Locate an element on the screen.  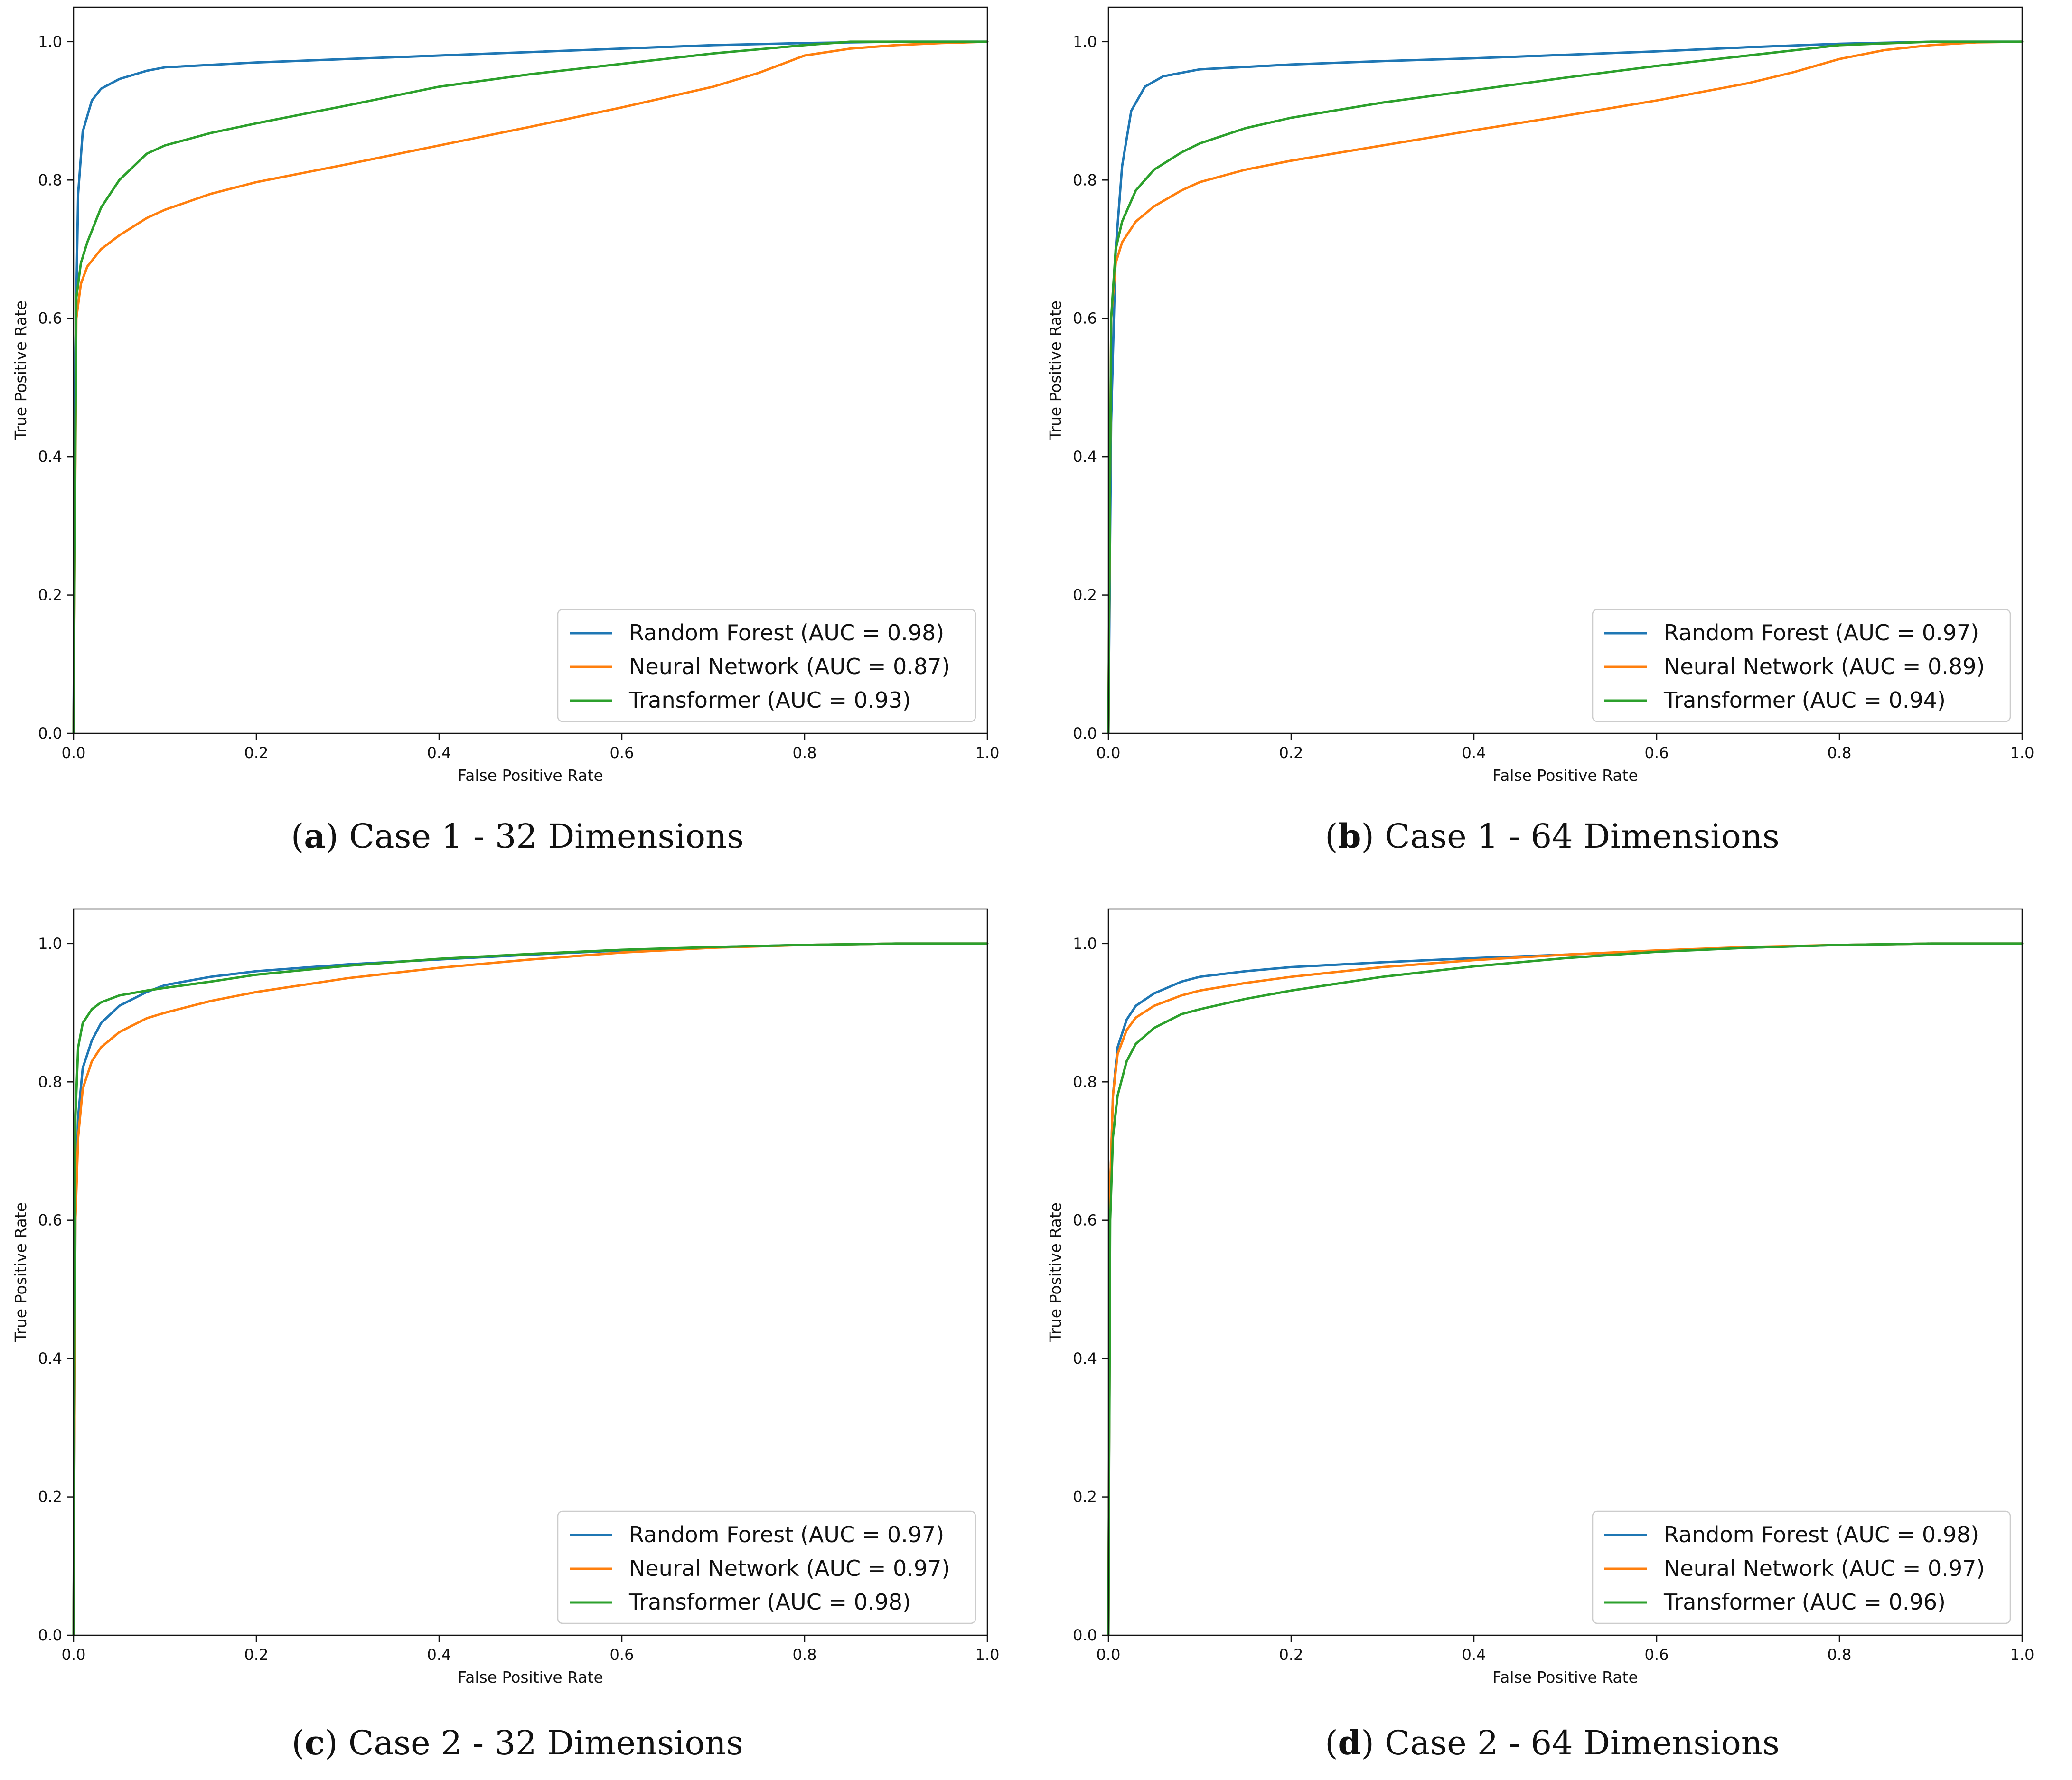
legend-label-3: Transformer (AUC = 0.94) is located at coordinates (1804, 700).